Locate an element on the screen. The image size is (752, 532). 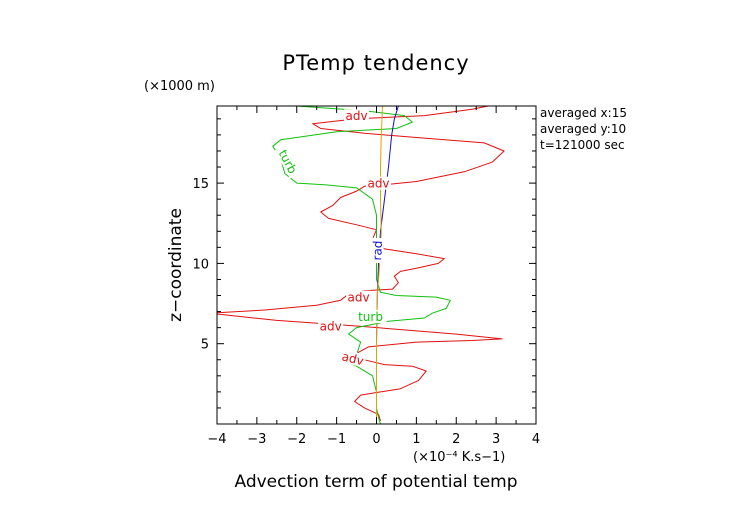
x-tick-label: 4 is located at coordinates (536, 439).